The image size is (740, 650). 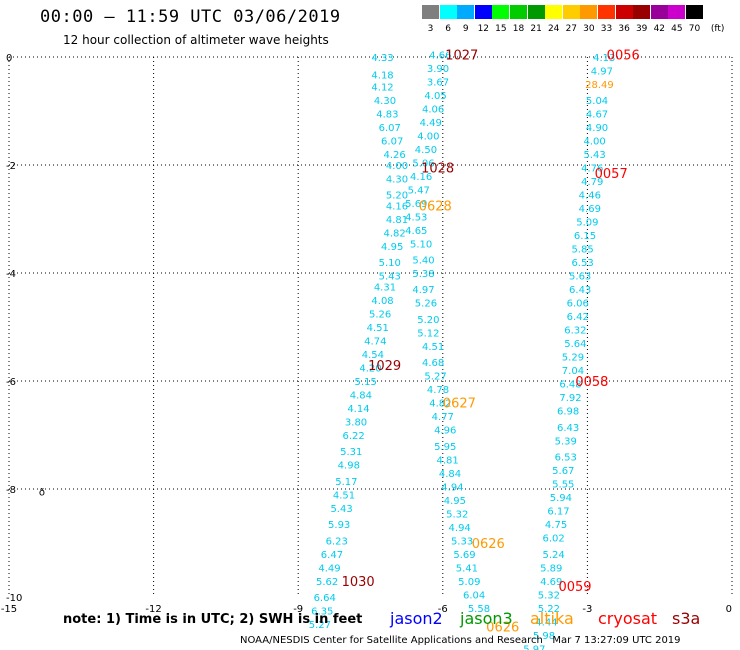 I want to click on satellite-cryosat: cryosat, so click(x=628, y=618).